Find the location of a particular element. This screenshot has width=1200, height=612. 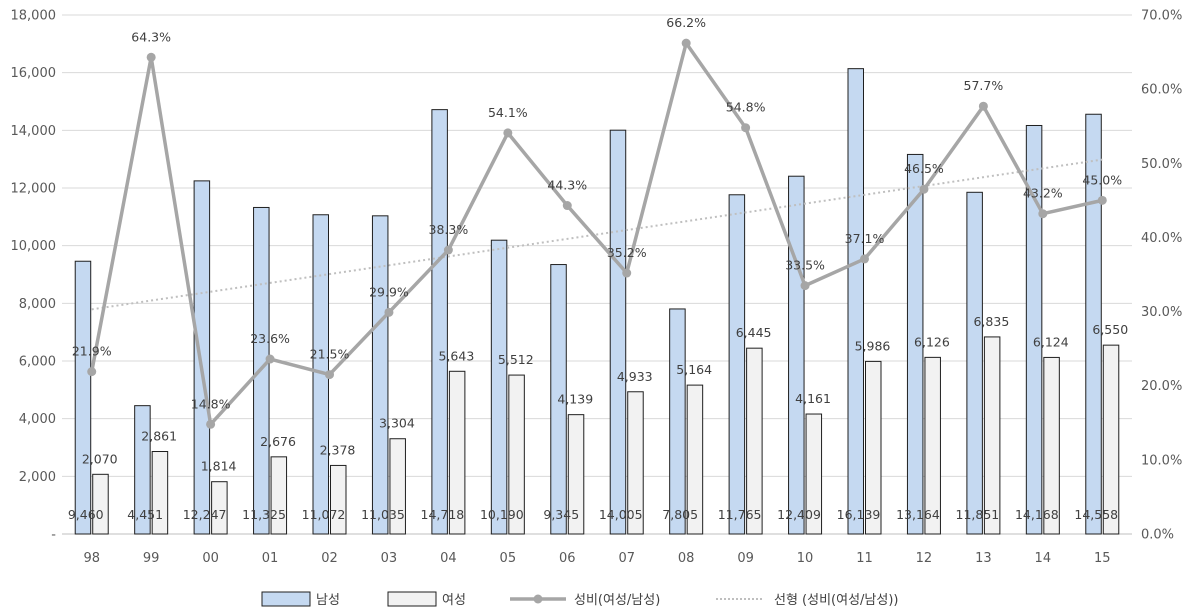

female-value-label: 1,814 is located at coordinates (219, 466).